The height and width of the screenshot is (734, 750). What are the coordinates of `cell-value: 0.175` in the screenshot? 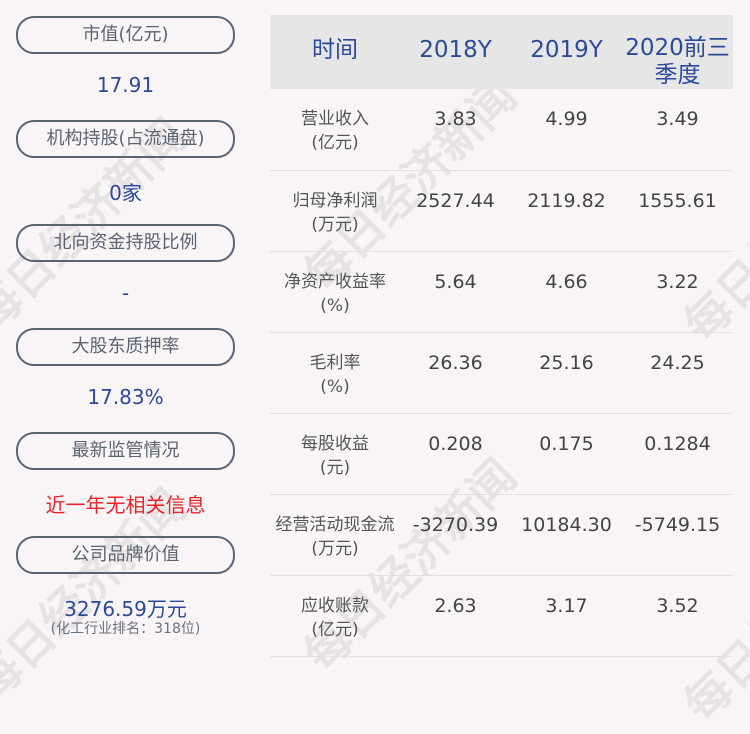 It's located at (566, 454).